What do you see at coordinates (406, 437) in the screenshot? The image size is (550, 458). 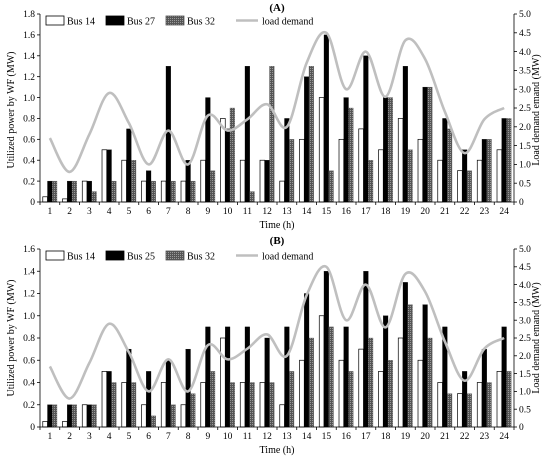 I see `x-tick-label: 19` at bounding box center [406, 437].